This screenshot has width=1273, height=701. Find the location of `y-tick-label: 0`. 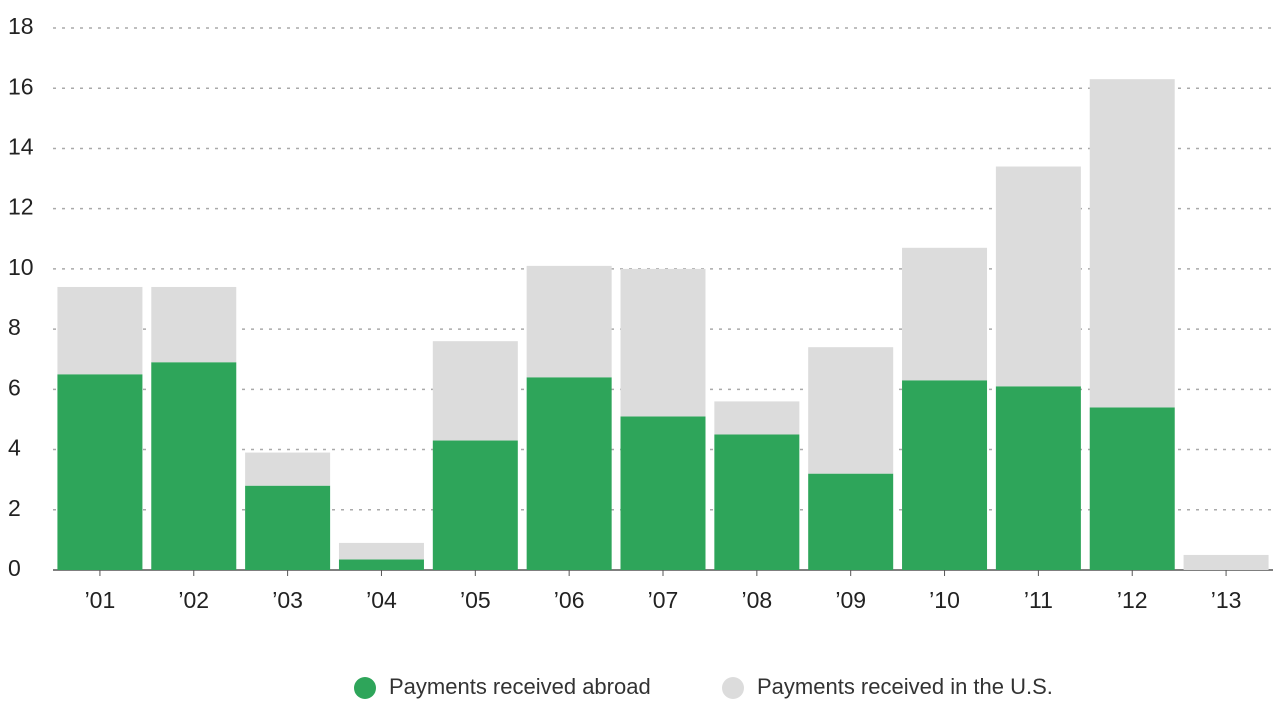

y-tick-label: 0 is located at coordinates (14, 568).